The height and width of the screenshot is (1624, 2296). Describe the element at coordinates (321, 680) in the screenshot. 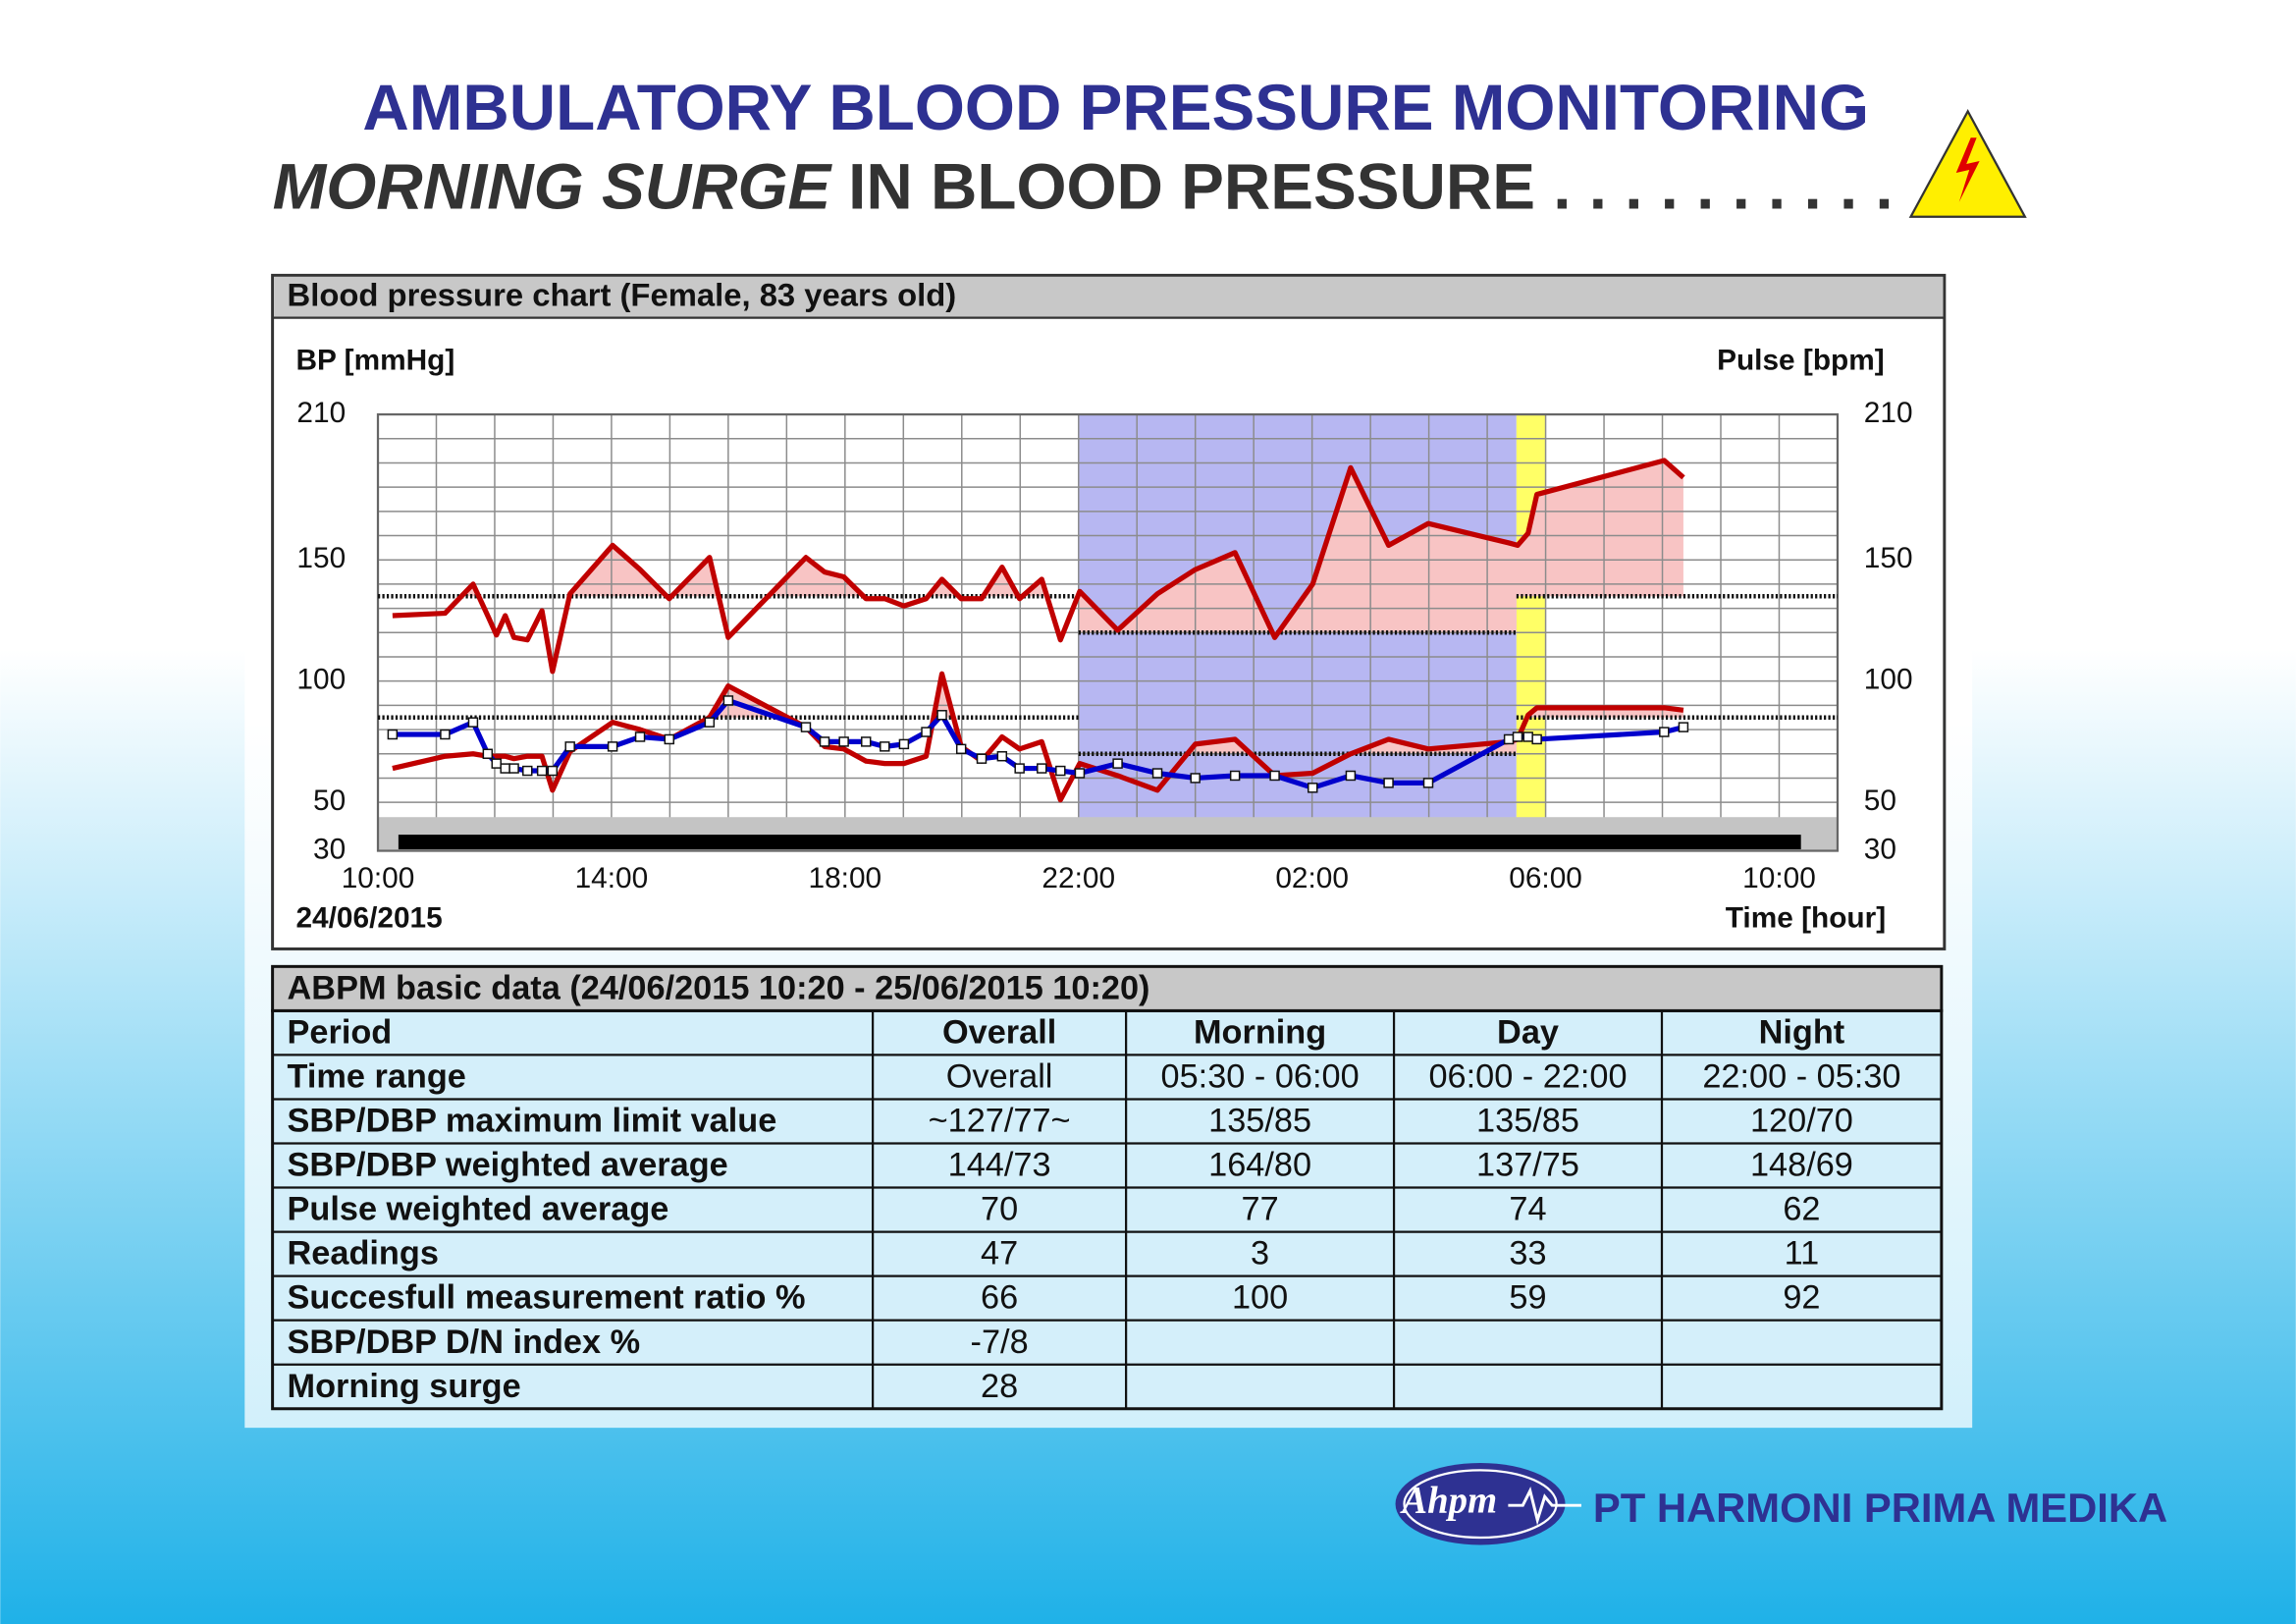

I see `y-tick-label: 100` at that location.